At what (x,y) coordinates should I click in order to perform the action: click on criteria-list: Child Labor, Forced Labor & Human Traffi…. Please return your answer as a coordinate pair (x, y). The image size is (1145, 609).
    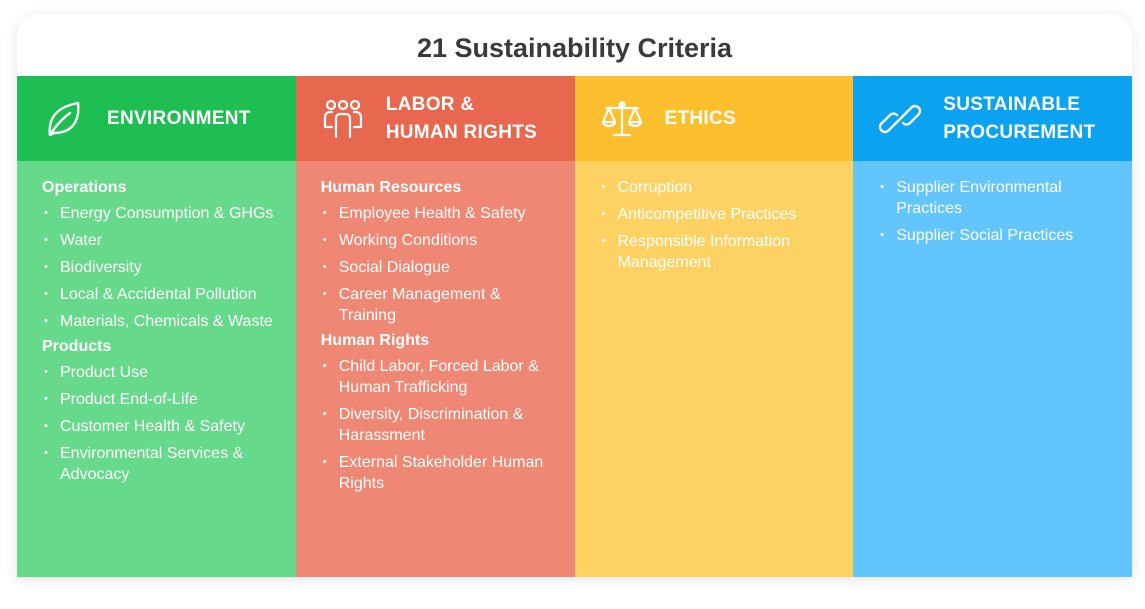
    Looking at the image, I should click on (438, 425).